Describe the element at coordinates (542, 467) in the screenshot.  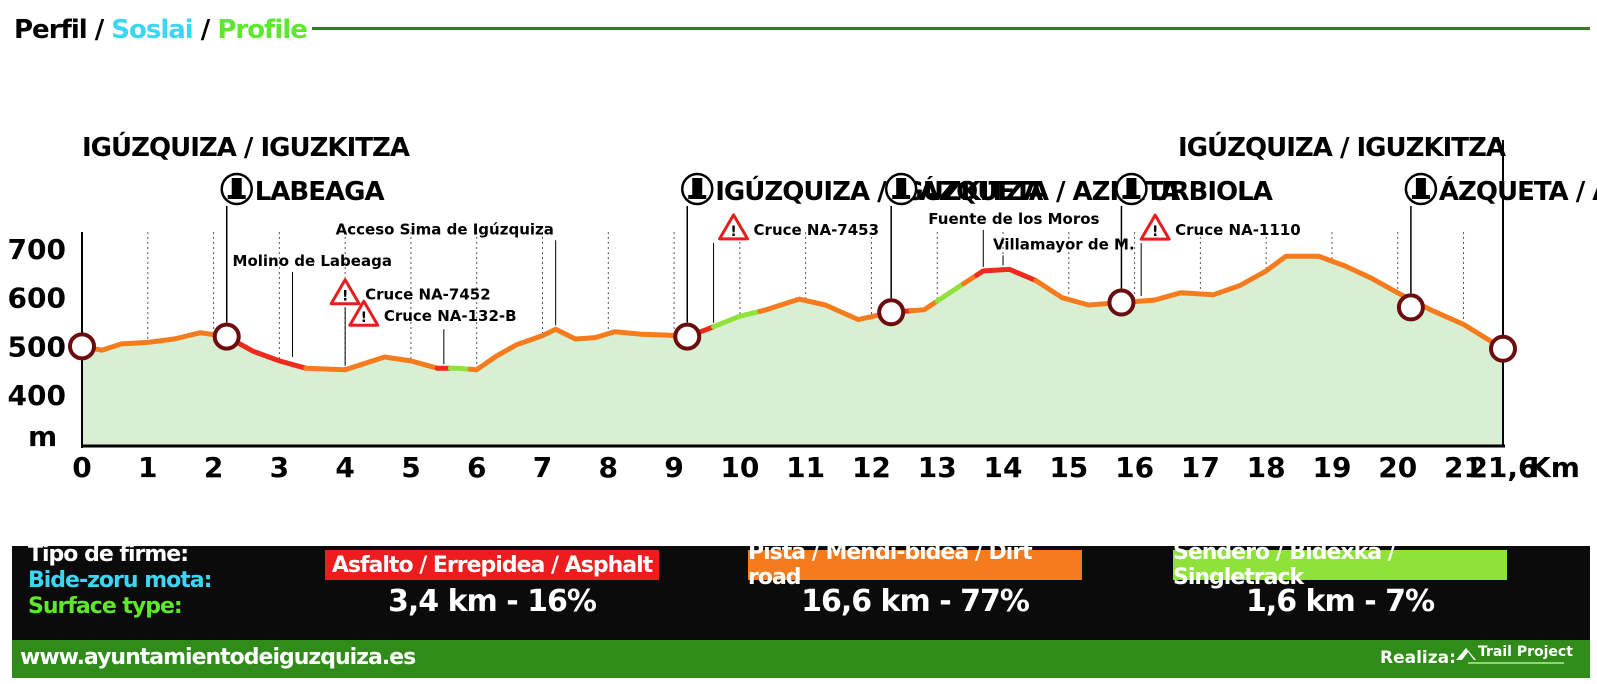
I see `x-tick-label: 7` at that location.